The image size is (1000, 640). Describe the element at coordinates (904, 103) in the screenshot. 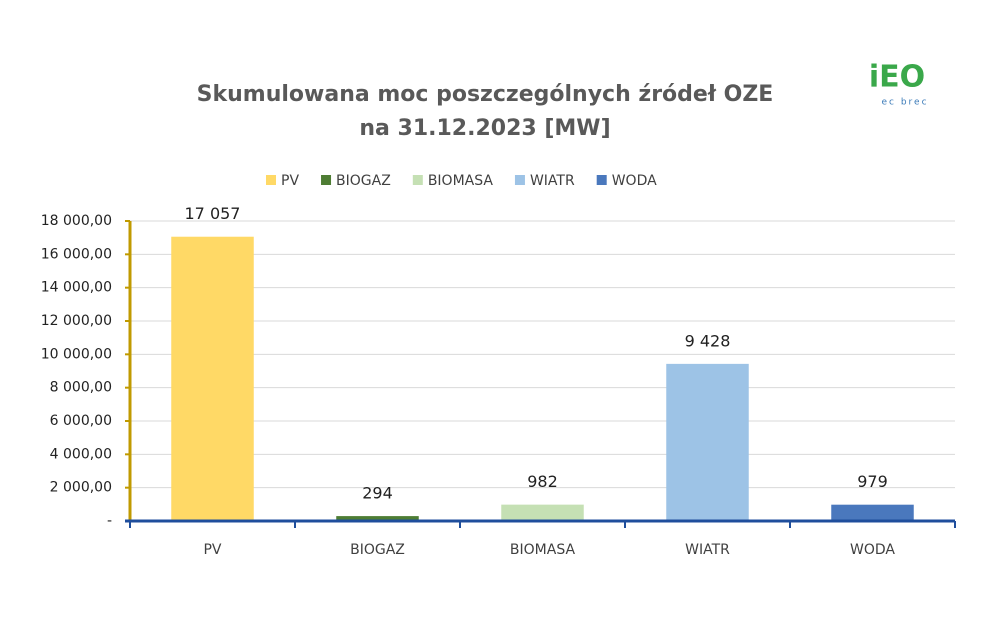

I see `logo-caption: ec brec` at that location.